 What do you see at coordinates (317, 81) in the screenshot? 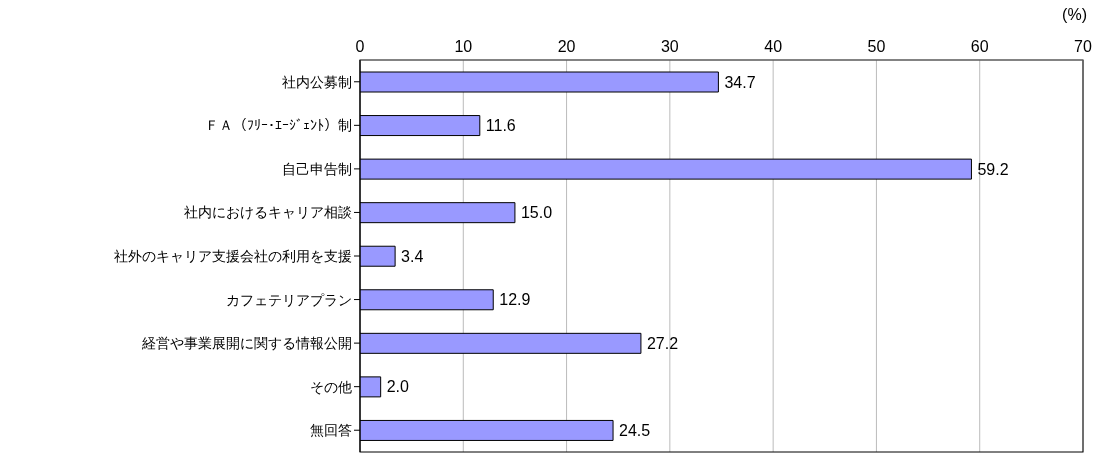
I see `y-tick-label: 社内公募制` at bounding box center [317, 81].